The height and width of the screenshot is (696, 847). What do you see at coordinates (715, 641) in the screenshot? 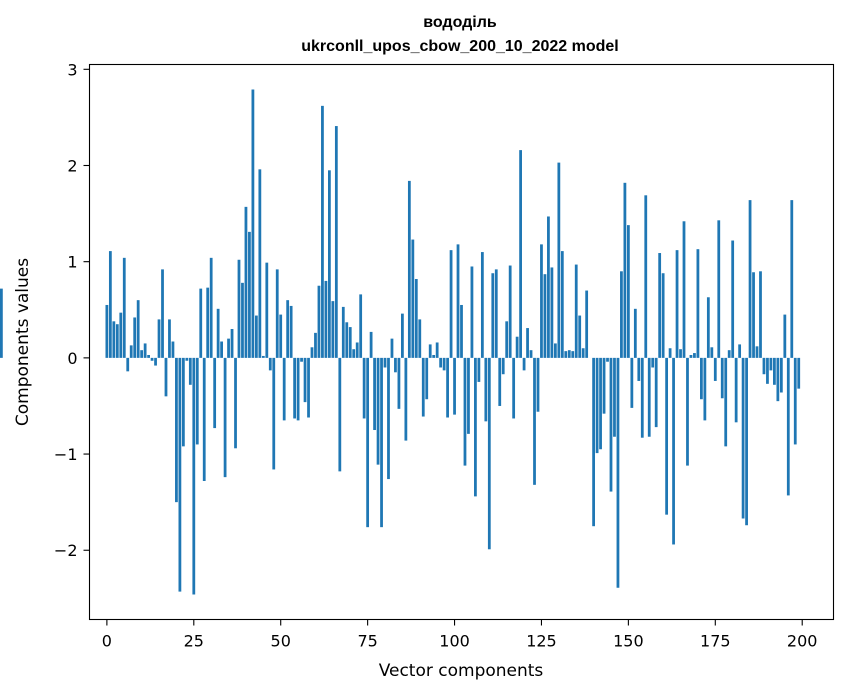
I see `x-tick-label: 175` at bounding box center [715, 641].